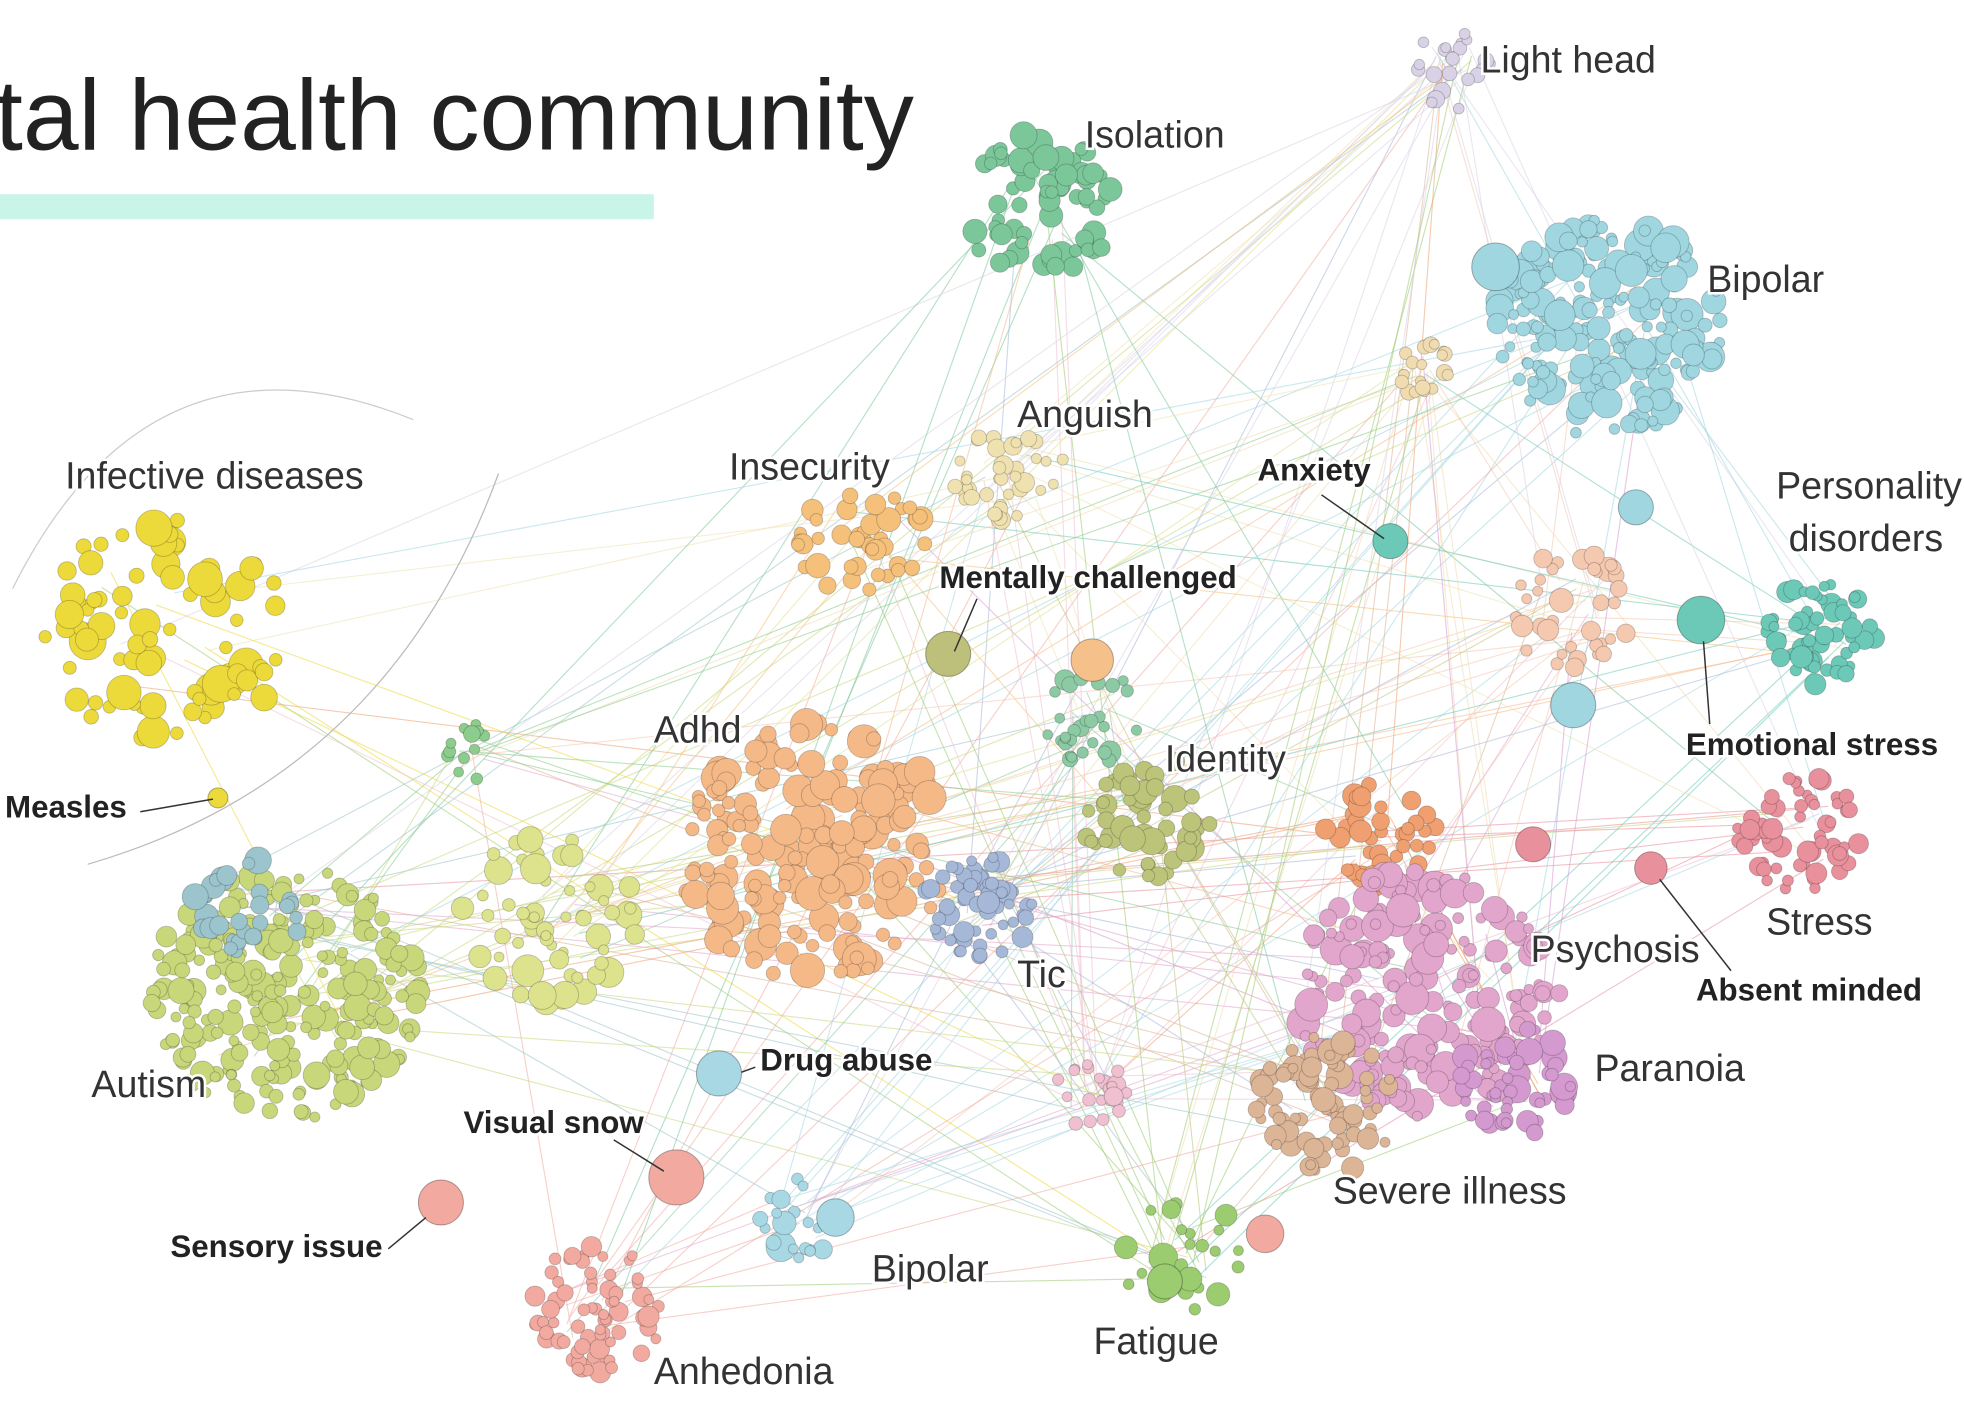 The width and height of the screenshot is (1964, 1428). What do you see at coordinates (1765, 279) in the screenshot?
I see `cluster-label: Bipolar` at bounding box center [1765, 279].